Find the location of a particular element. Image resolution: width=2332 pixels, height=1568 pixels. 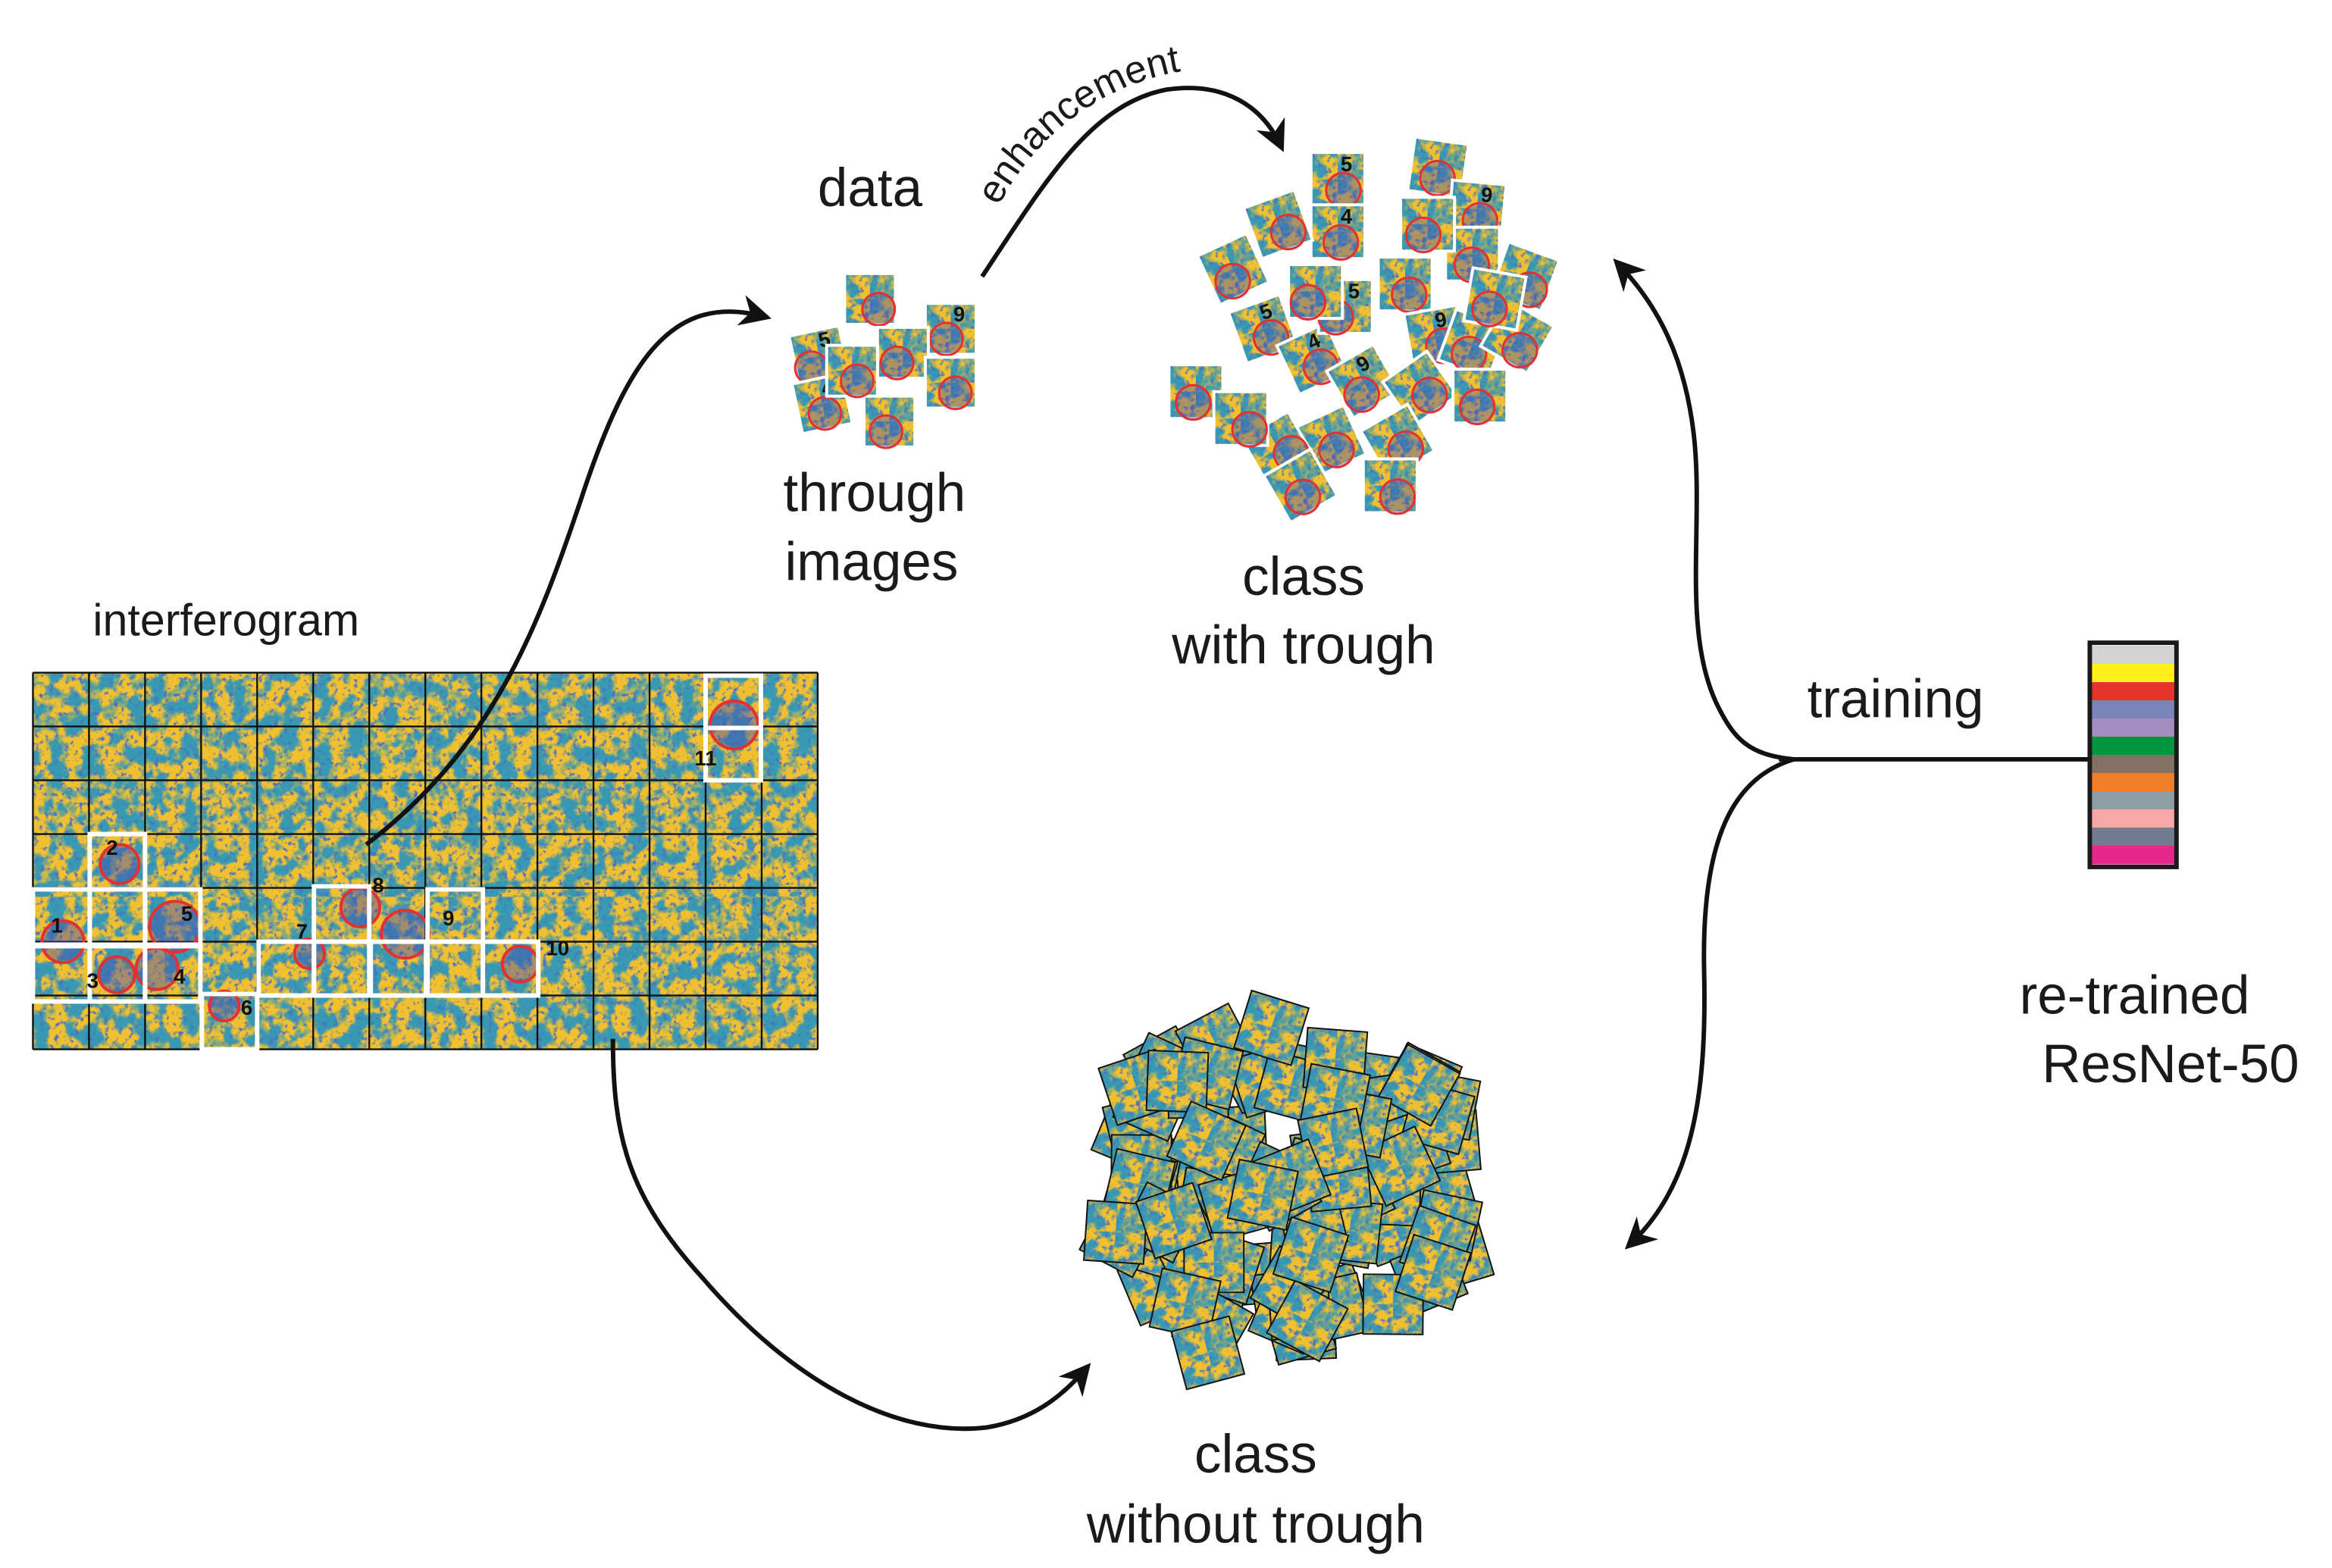

resnet-label-line2: ResNet-50 is located at coordinates (2170, 1064).